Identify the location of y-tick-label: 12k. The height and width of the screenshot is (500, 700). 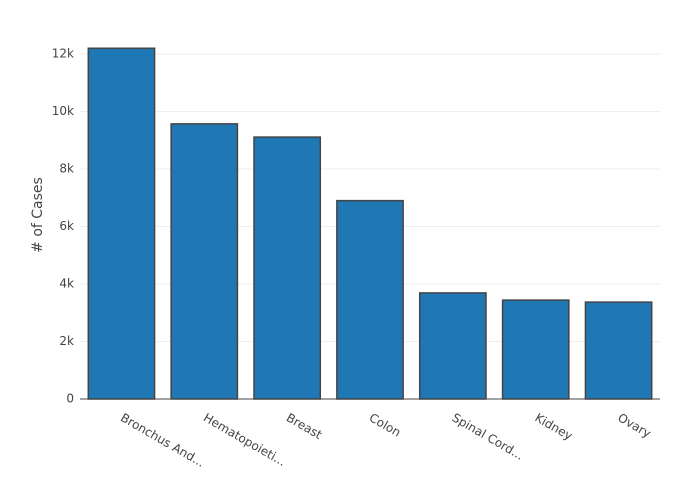
(63, 54).